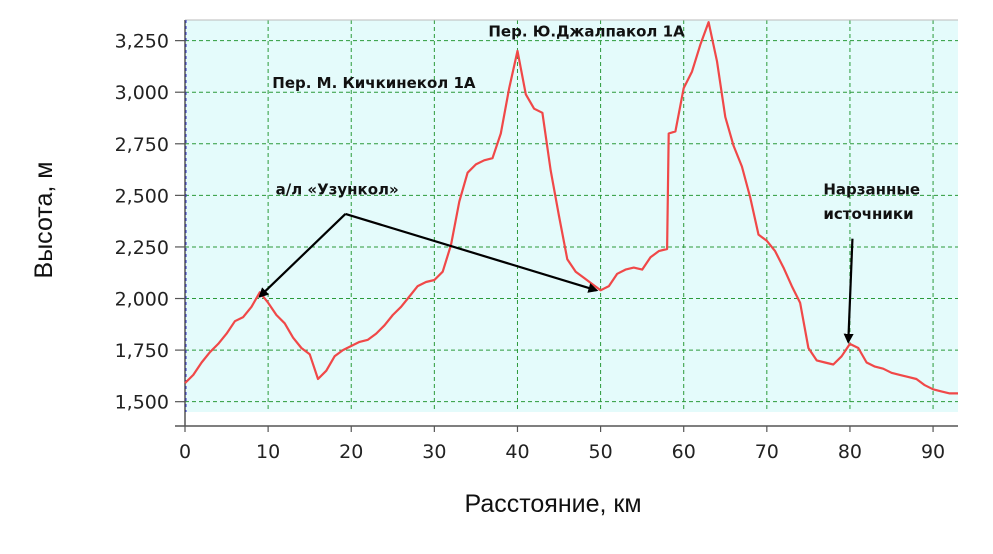 The height and width of the screenshot is (554, 993). What do you see at coordinates (44, 220) in the screenshot?
I see `y-axis-title: Высота, м` at bounding box center [44, 220].